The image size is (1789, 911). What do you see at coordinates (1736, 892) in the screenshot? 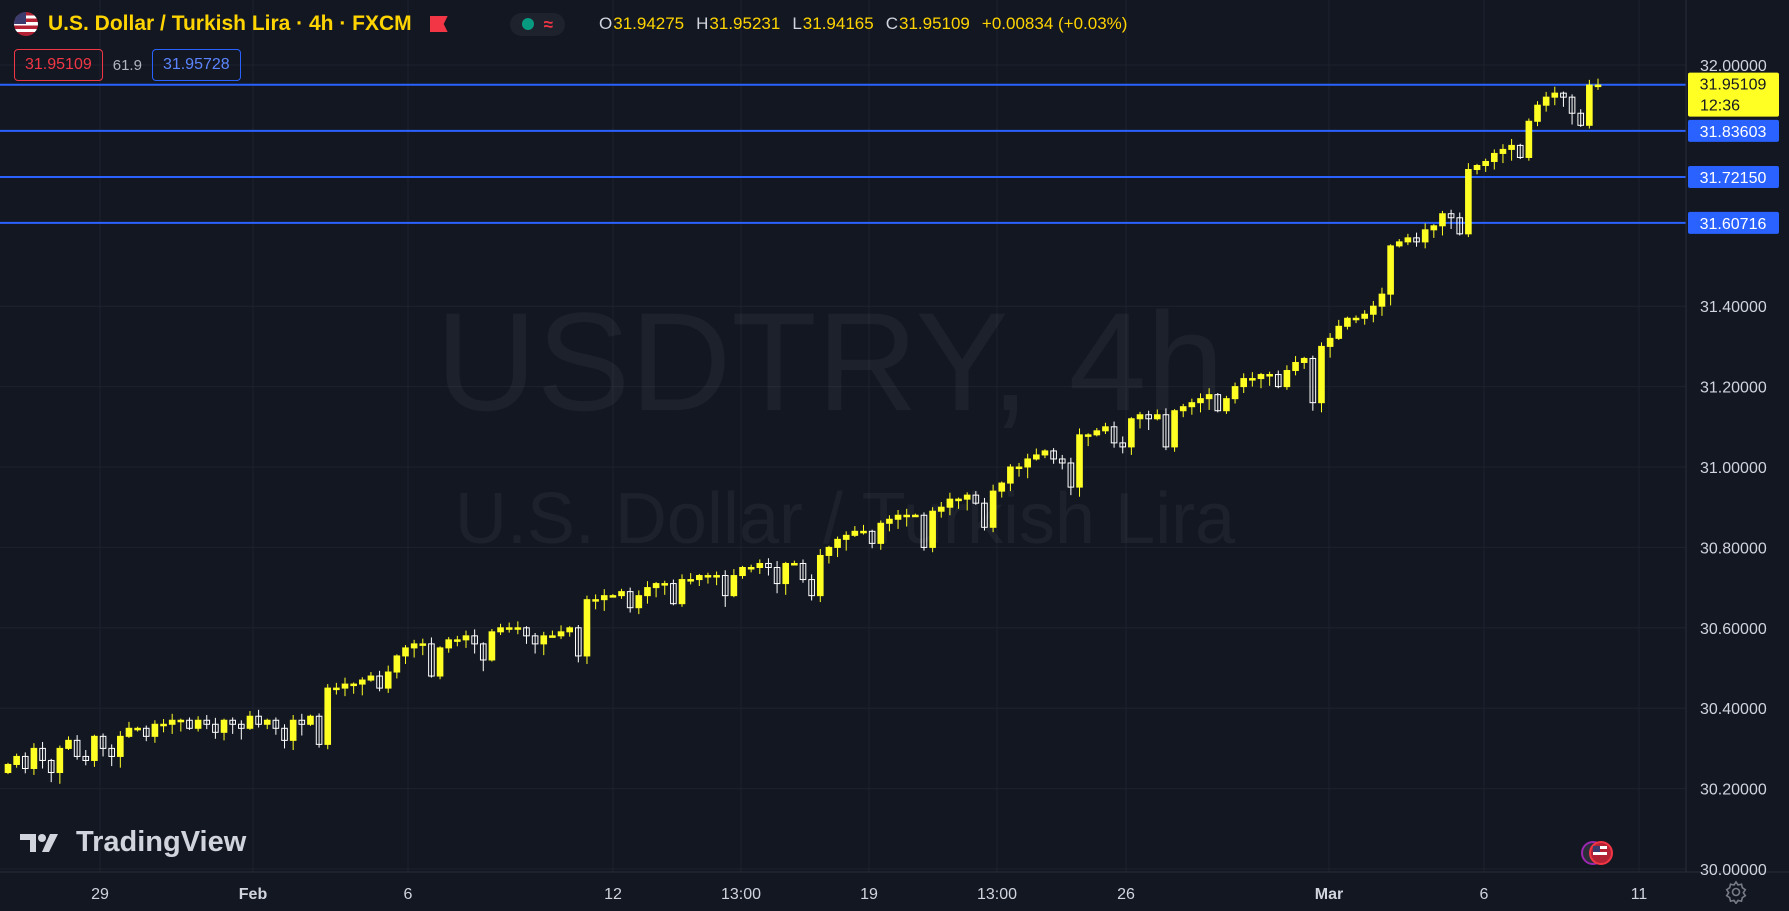
I see `gear-icon` at bounding box center [1736, 892].